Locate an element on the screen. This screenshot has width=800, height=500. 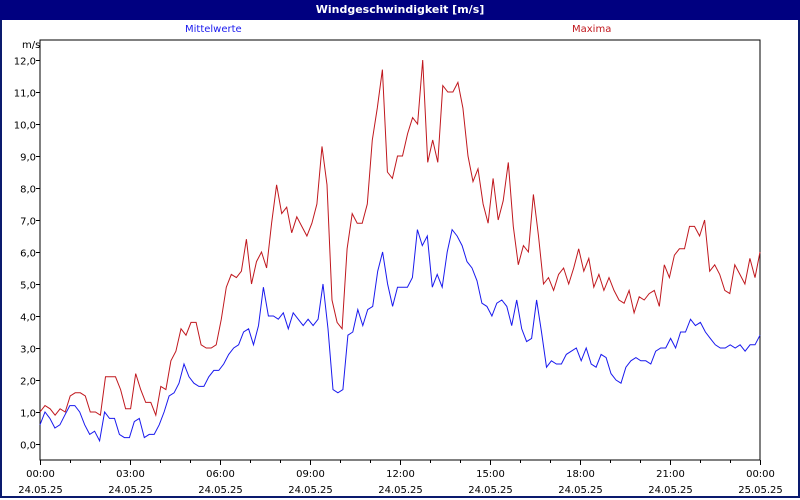
x-tick-time: 09:00 is located at coordinates (310, 474).